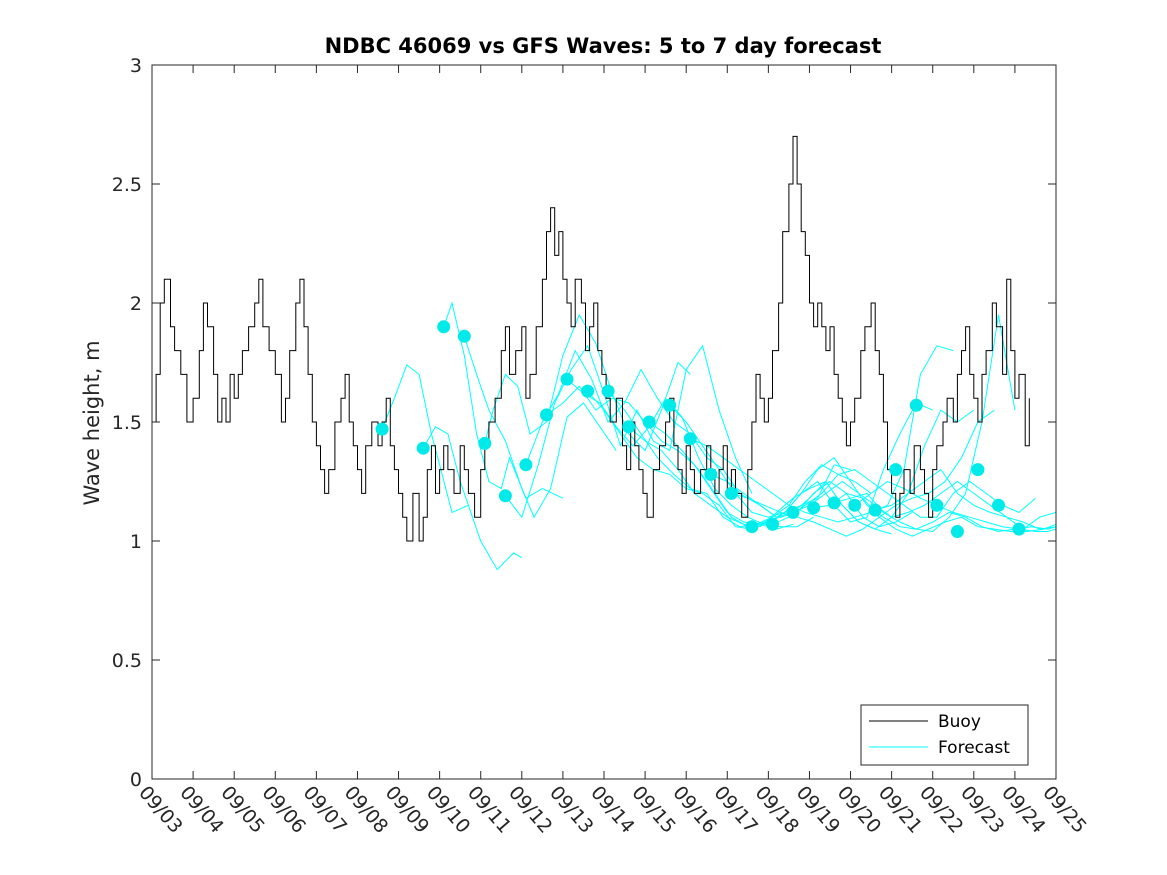 This screenshot has width=1167, height=875. Describe the element at coordinates (127, 423) in the screenshot. I see `y-tick-label: 1.5` at that location.